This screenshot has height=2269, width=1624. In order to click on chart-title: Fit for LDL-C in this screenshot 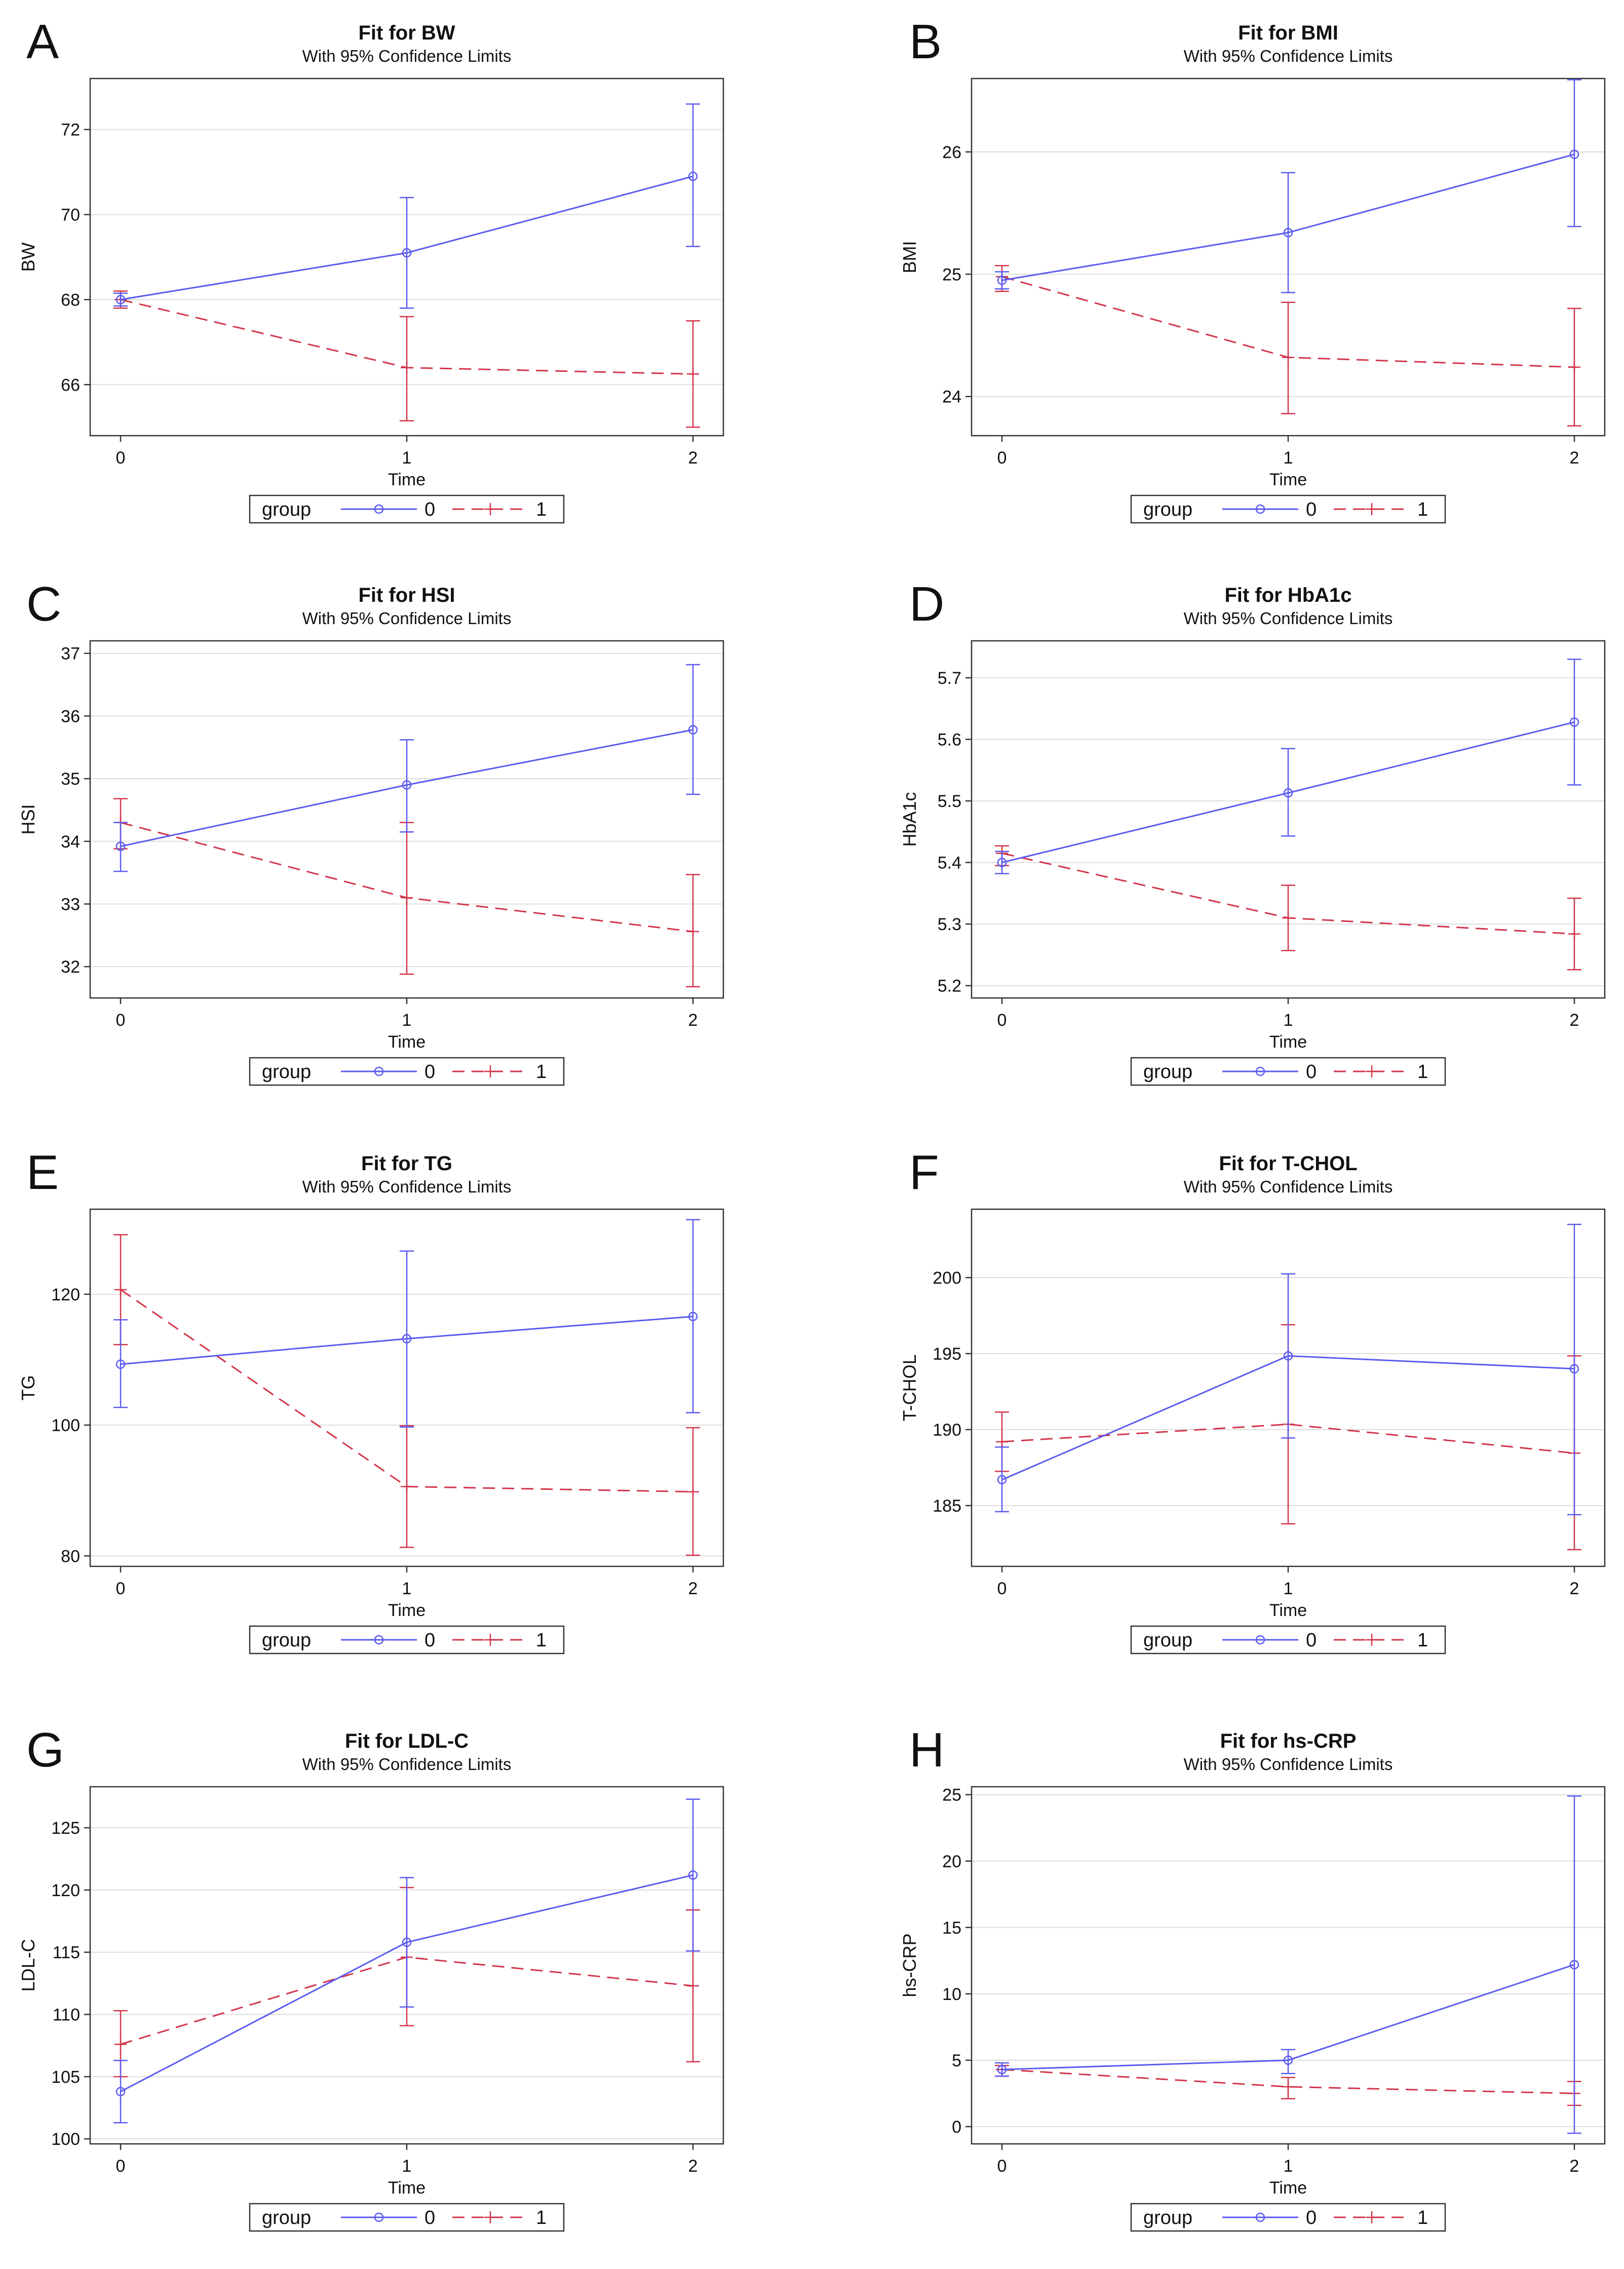, I will do `click(407, 1741)`.